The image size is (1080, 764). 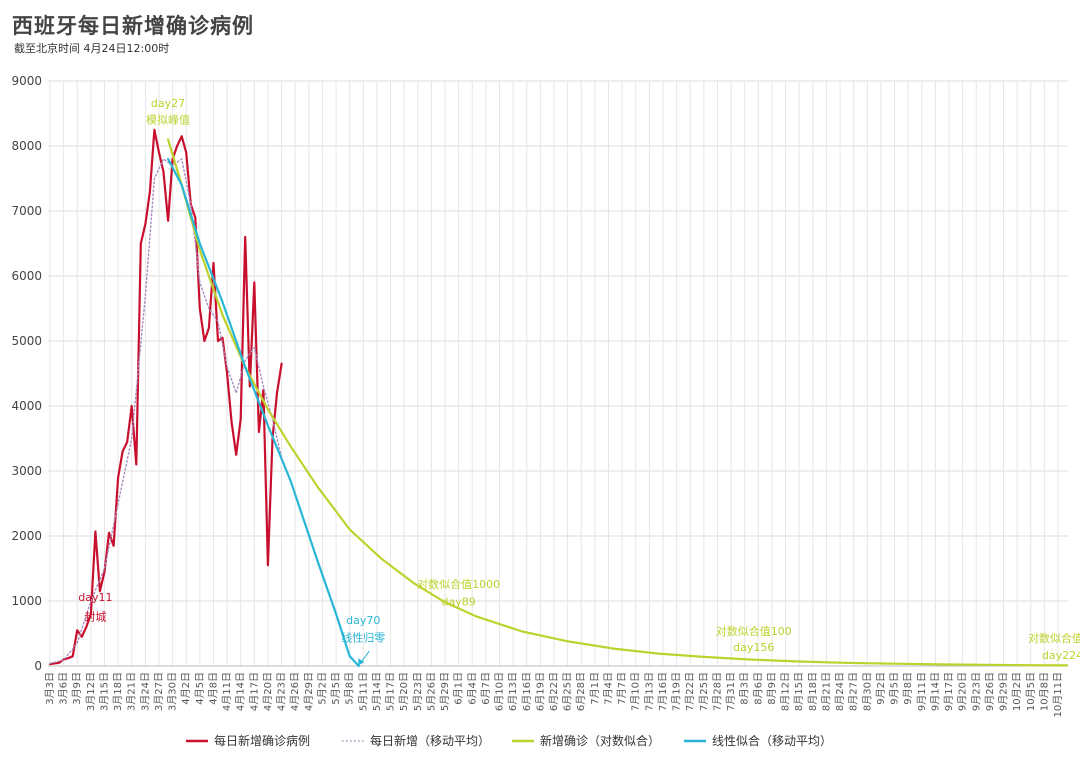 I want to click on chart-title: 西班牙每日新增确诊病例, so click(x=133, y=26).